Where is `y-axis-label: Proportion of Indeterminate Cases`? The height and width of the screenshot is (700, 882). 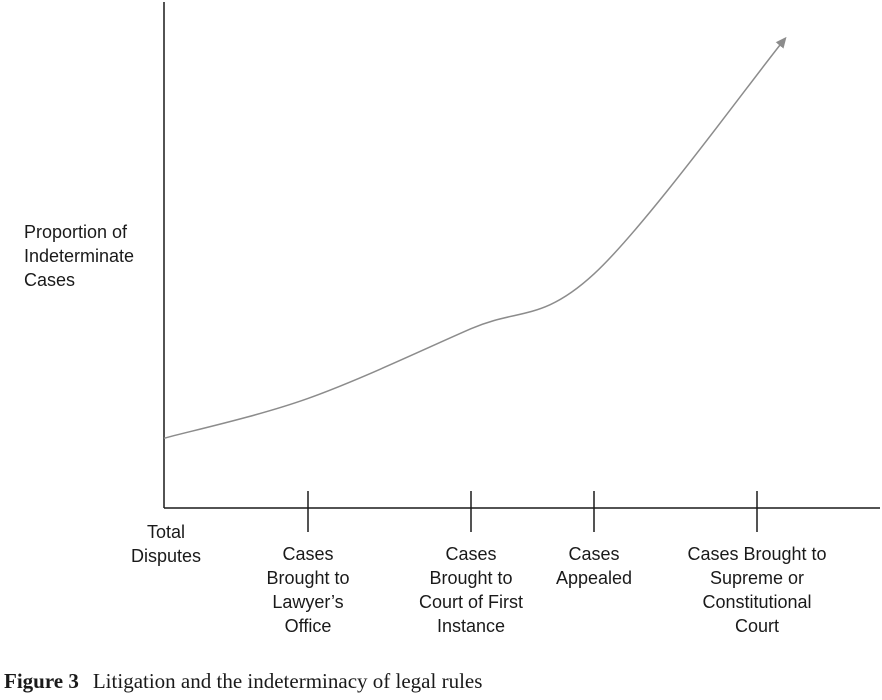
y-axis-label: Proportion of Indeterminate Cases is located at coordinates (94, 256).